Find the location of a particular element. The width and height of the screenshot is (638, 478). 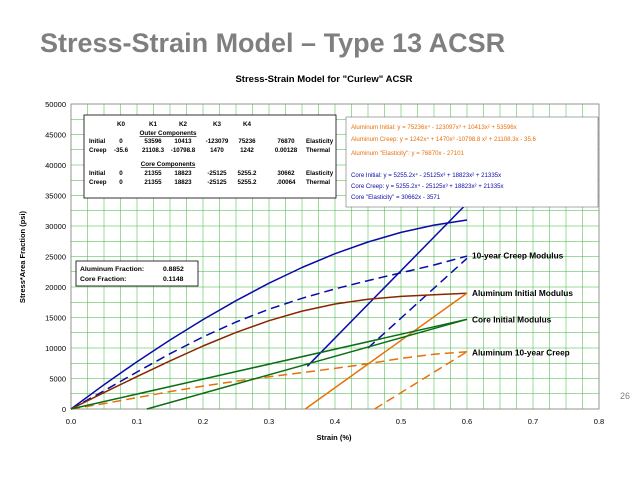

table-cell: -10798.8 is located at coordinates (183, 150).